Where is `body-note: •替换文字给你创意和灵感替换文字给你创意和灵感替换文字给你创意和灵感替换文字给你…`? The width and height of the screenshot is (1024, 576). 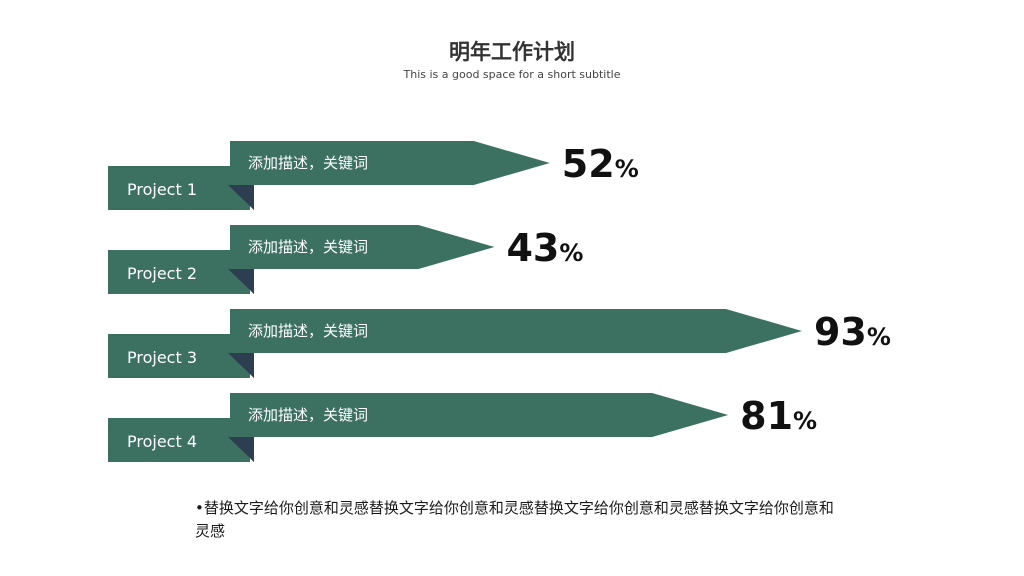
body-note: •替换文字给你创意和灵感替换文字给你创意和灵感替换文字给你创意和灵感替换文字给你… is located at coordinates (514, 519).